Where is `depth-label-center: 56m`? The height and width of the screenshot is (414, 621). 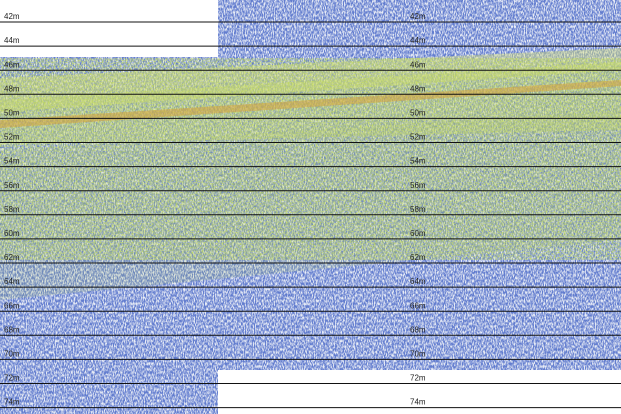 depth-label-center: 56m is located at coordinates (418, 185).